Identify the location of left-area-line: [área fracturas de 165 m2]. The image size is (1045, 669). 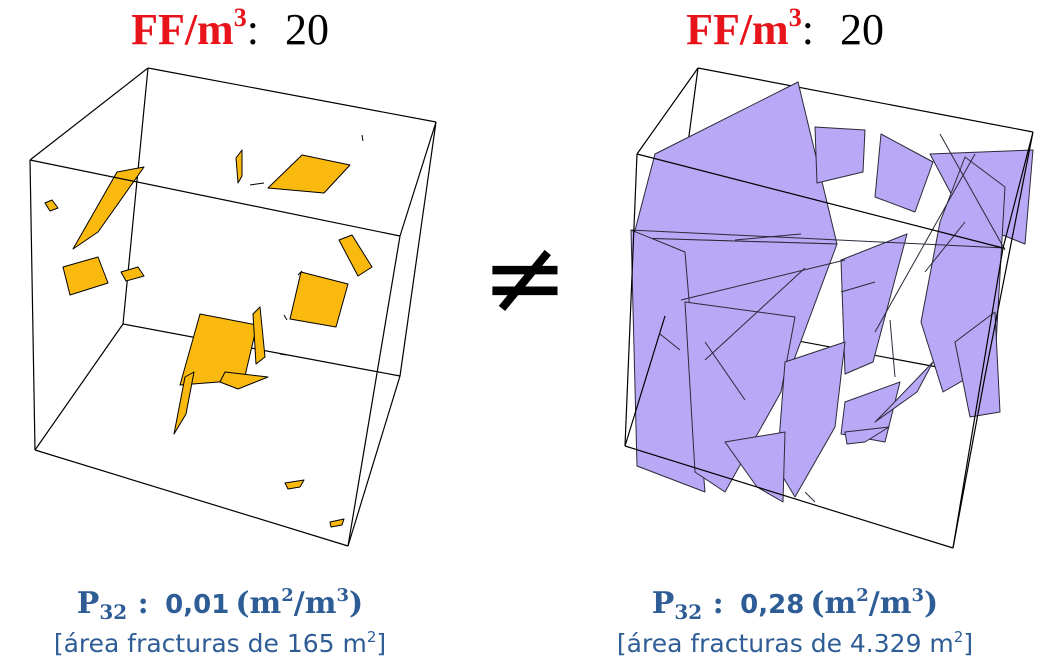
(220, 643).